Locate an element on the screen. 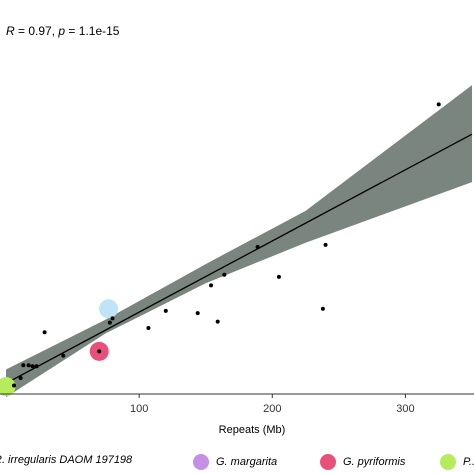  legend-item-r-irregularis: R. irregularis DAOM 197198 is located at coordinates (66, 460).